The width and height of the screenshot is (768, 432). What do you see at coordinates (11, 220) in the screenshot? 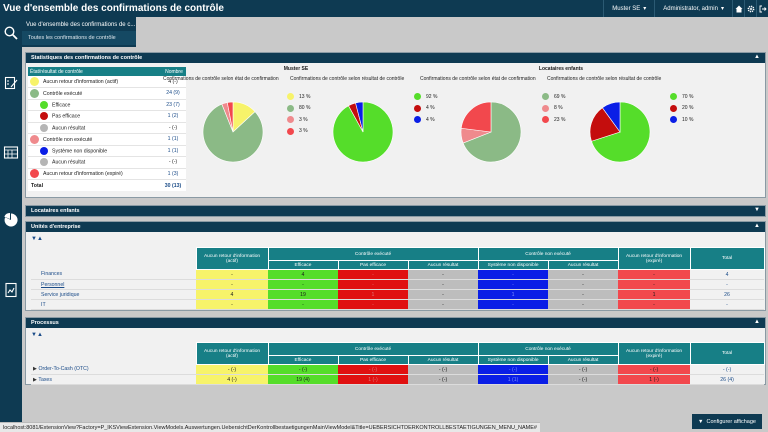
I see `pie-chart-icon` at bounding box center [11, 220].